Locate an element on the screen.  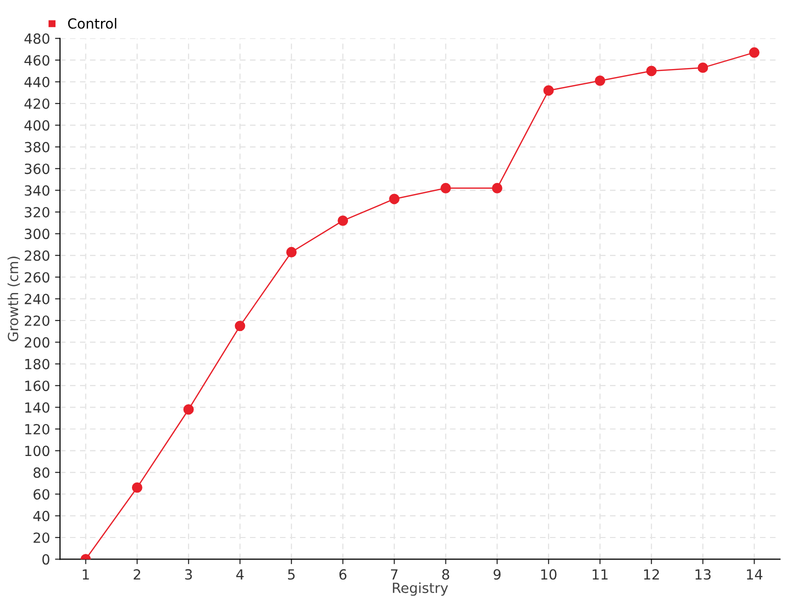
y-tick-label: 400 is located at coordinates (37, 125).